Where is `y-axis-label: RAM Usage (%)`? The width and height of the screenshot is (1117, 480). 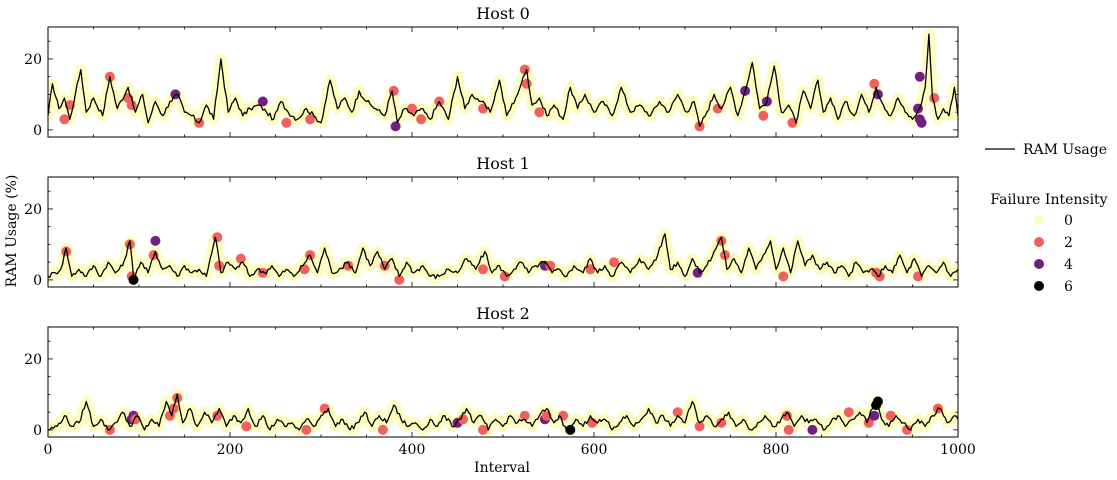 y-axis-label: RAM Usage (%) is located at coordinates (12, 231).